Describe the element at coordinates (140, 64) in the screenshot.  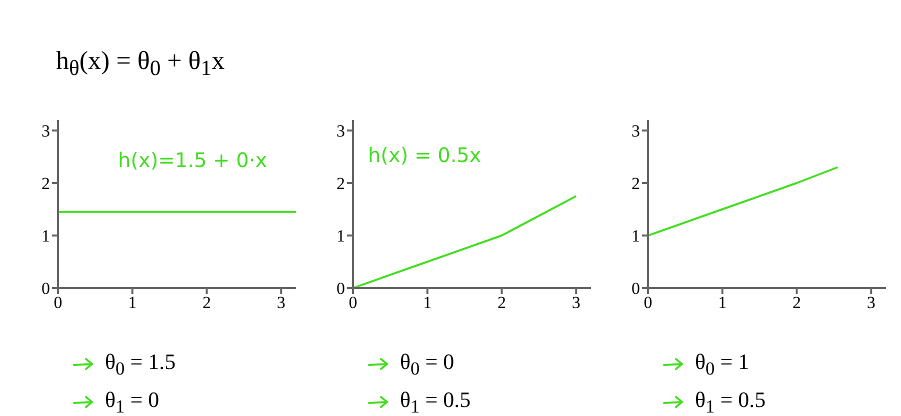
I see `chart-title: h$_{θ}$(x) = θ$_{0}$ + θ$_{1}$x` at that location.